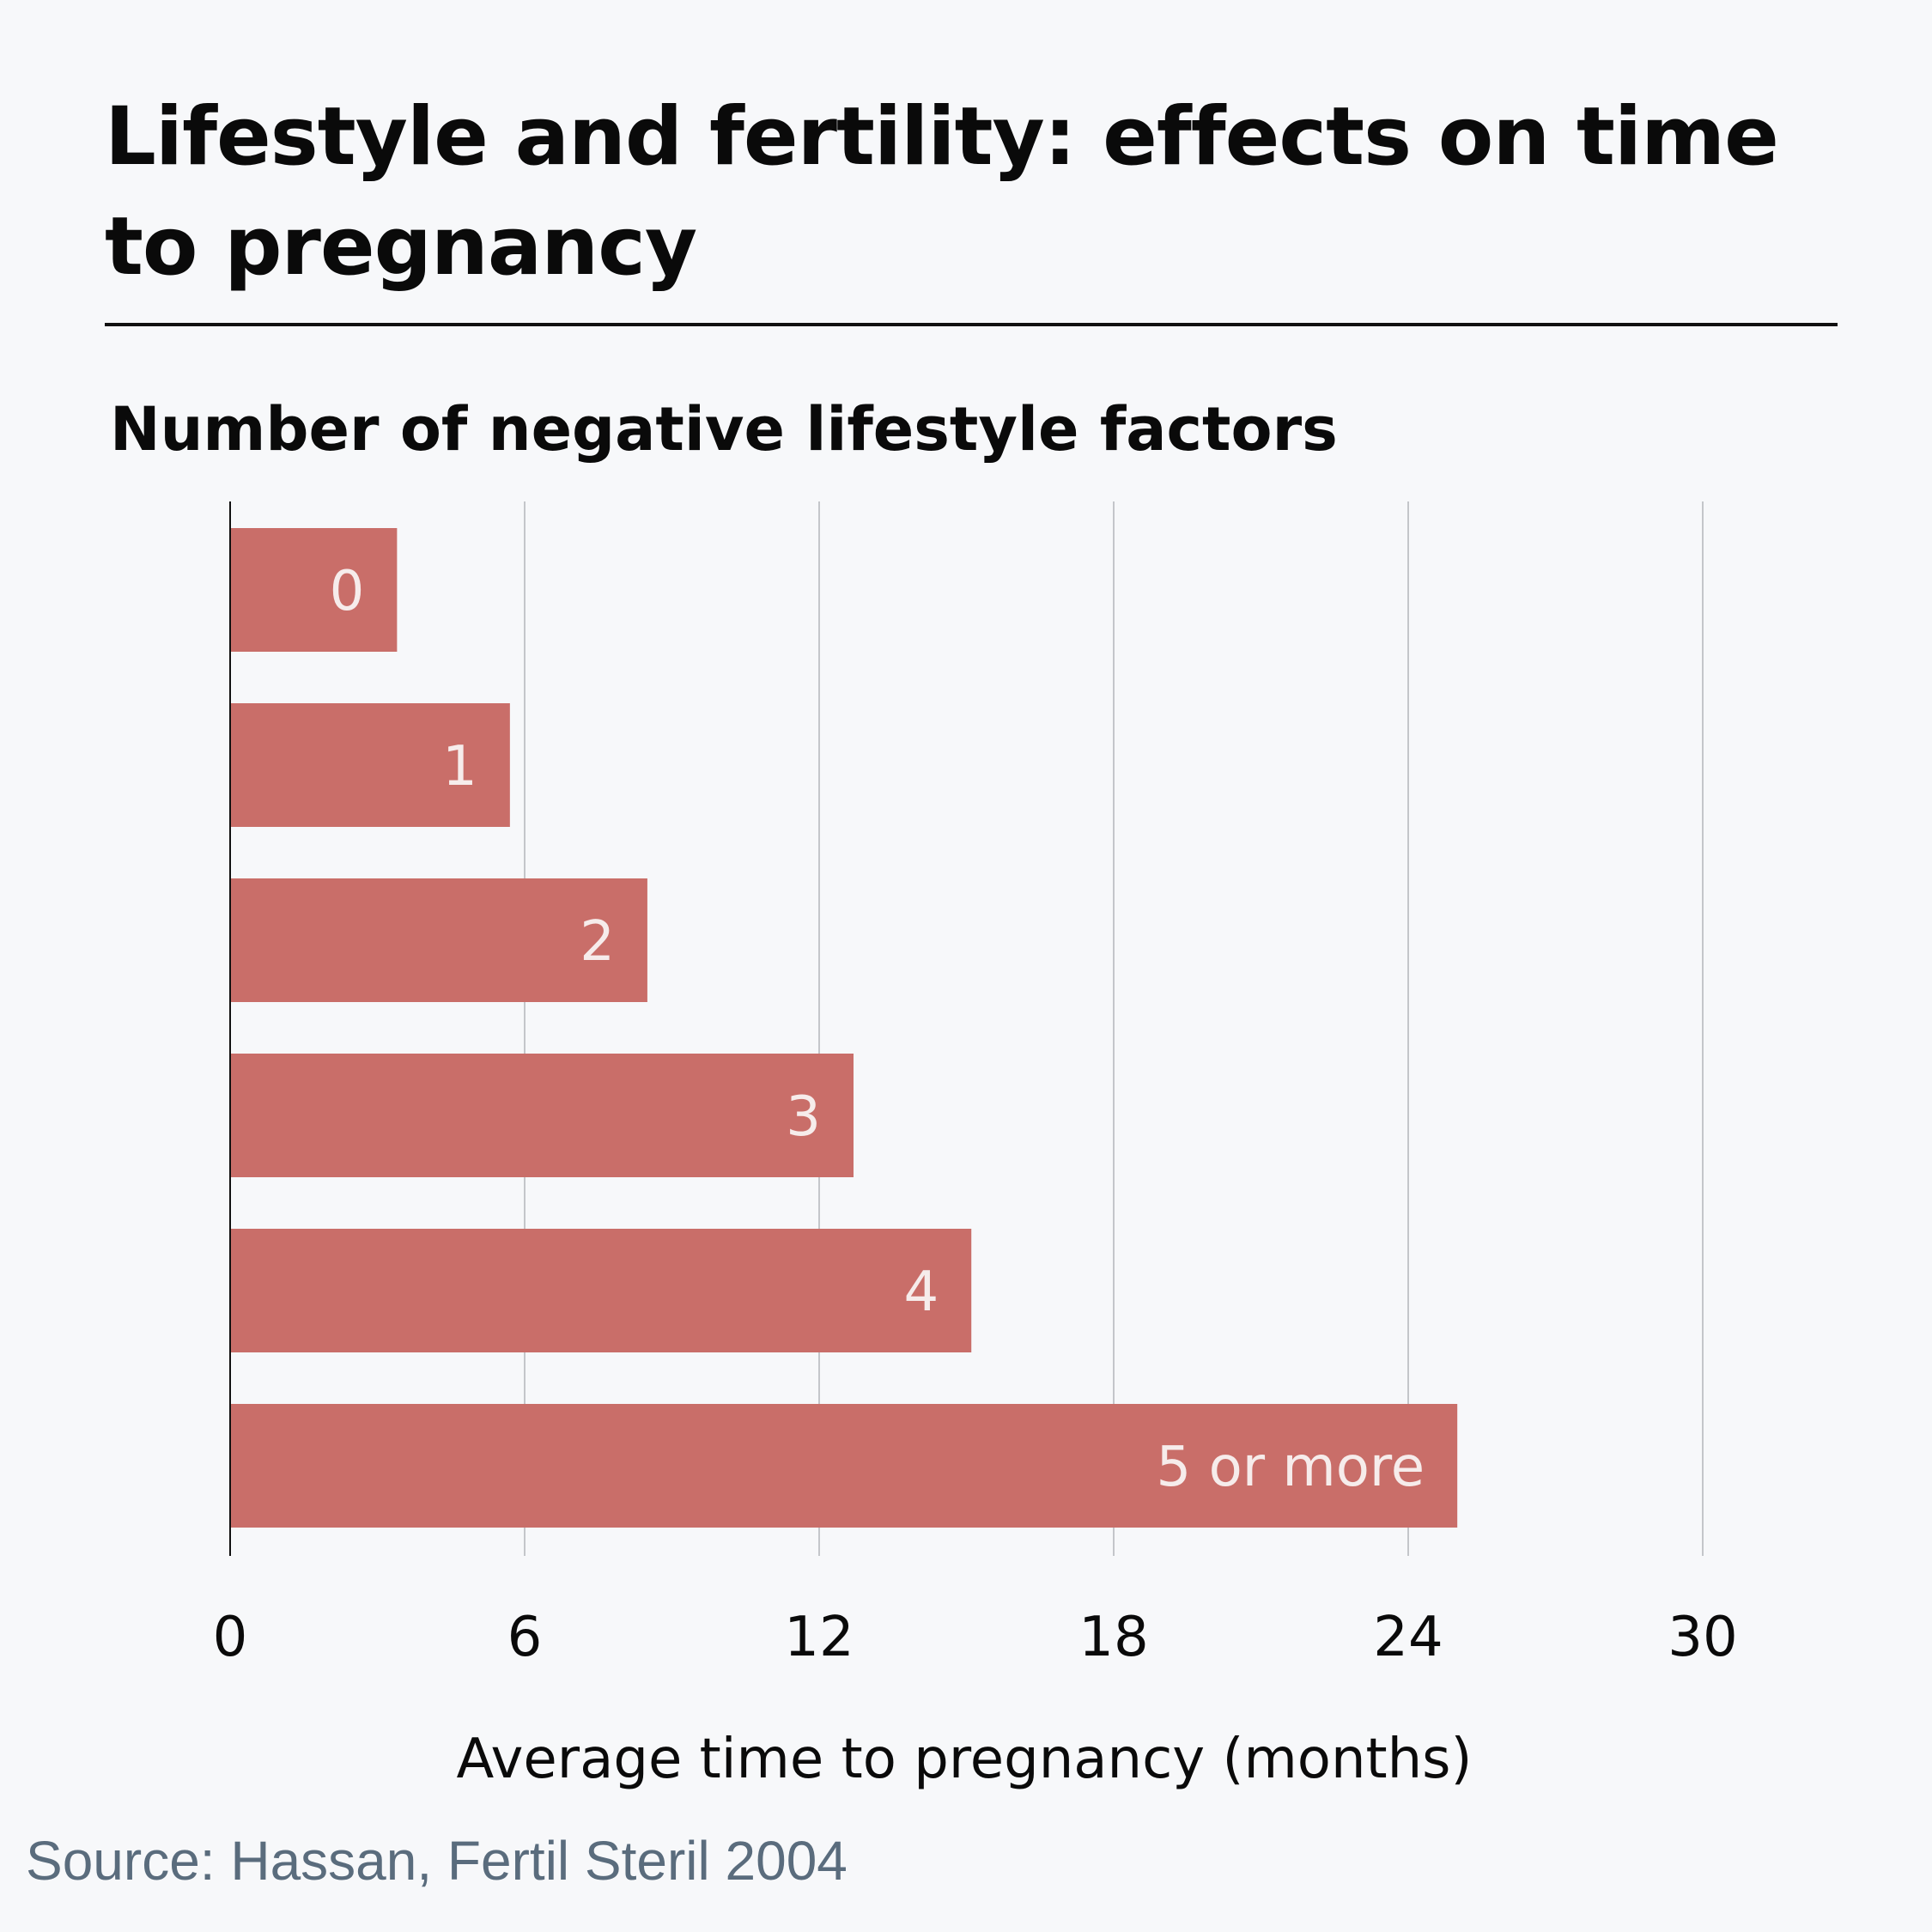  Describe the element at coordinates (459, 767) in the screenshot. I see `bar-label: 1` at that location.